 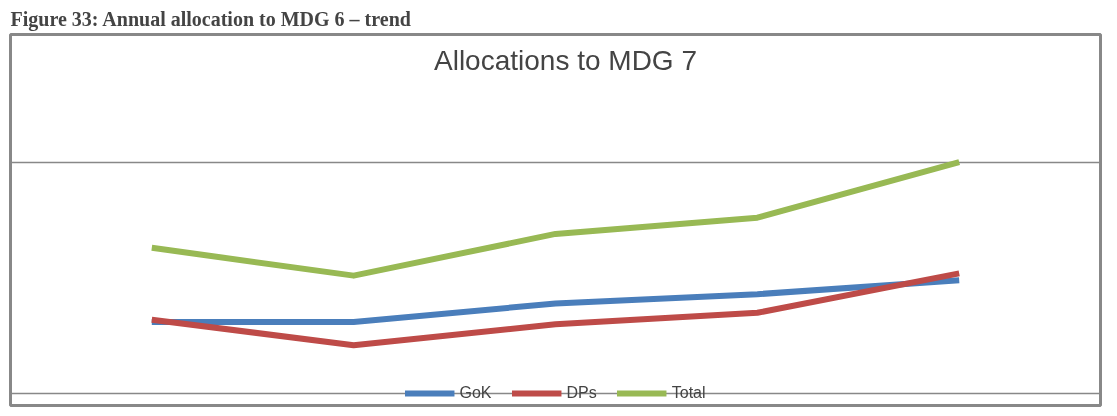 I want to click on chart-title: Allocations to MDG 7, so click(x=565, y=60).